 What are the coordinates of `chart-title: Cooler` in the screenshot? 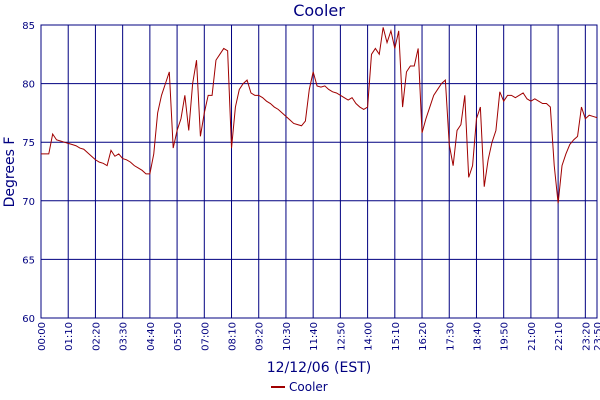 It's located at (319, 10).